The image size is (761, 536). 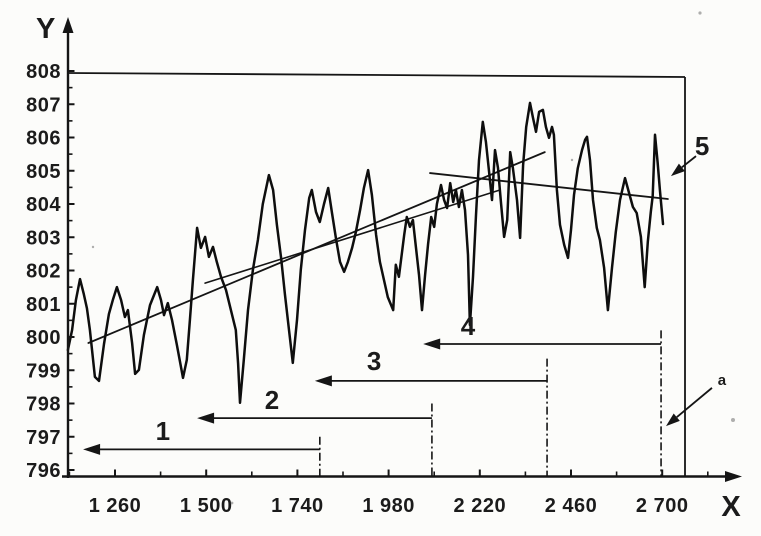 I want to click on y-tick-label: 803, so click(x=43, y=238).